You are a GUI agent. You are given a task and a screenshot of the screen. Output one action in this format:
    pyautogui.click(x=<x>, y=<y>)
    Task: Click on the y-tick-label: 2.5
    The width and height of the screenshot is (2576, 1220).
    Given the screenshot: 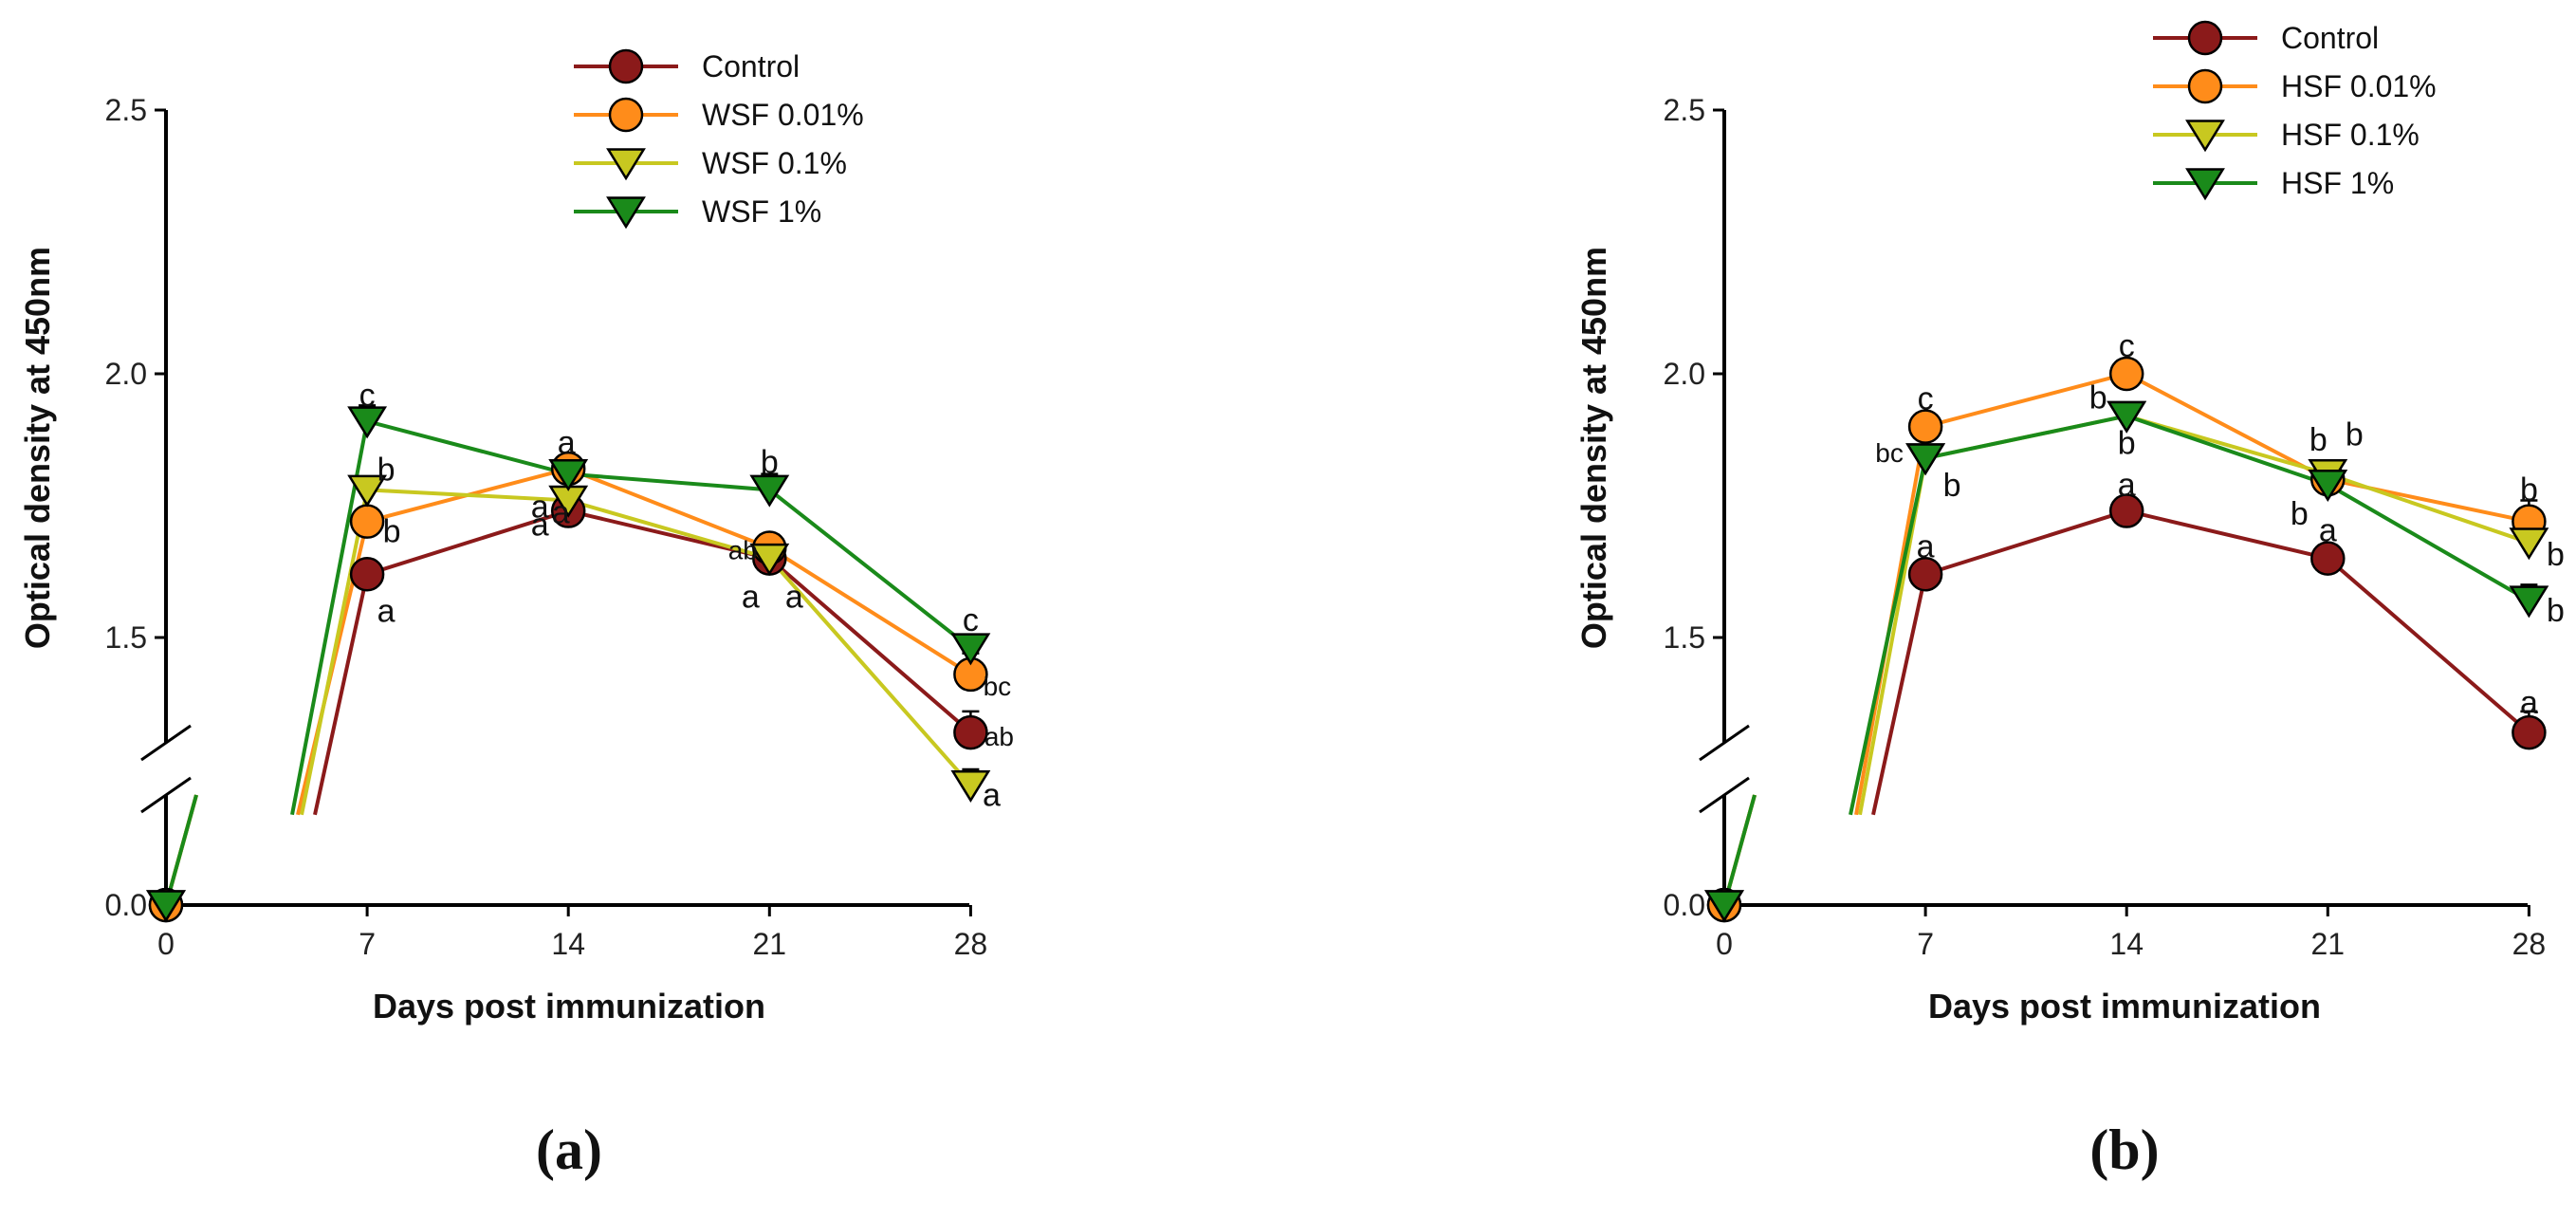 What is the action you would take?
    pyautogui.click(x=126, y=110)
    